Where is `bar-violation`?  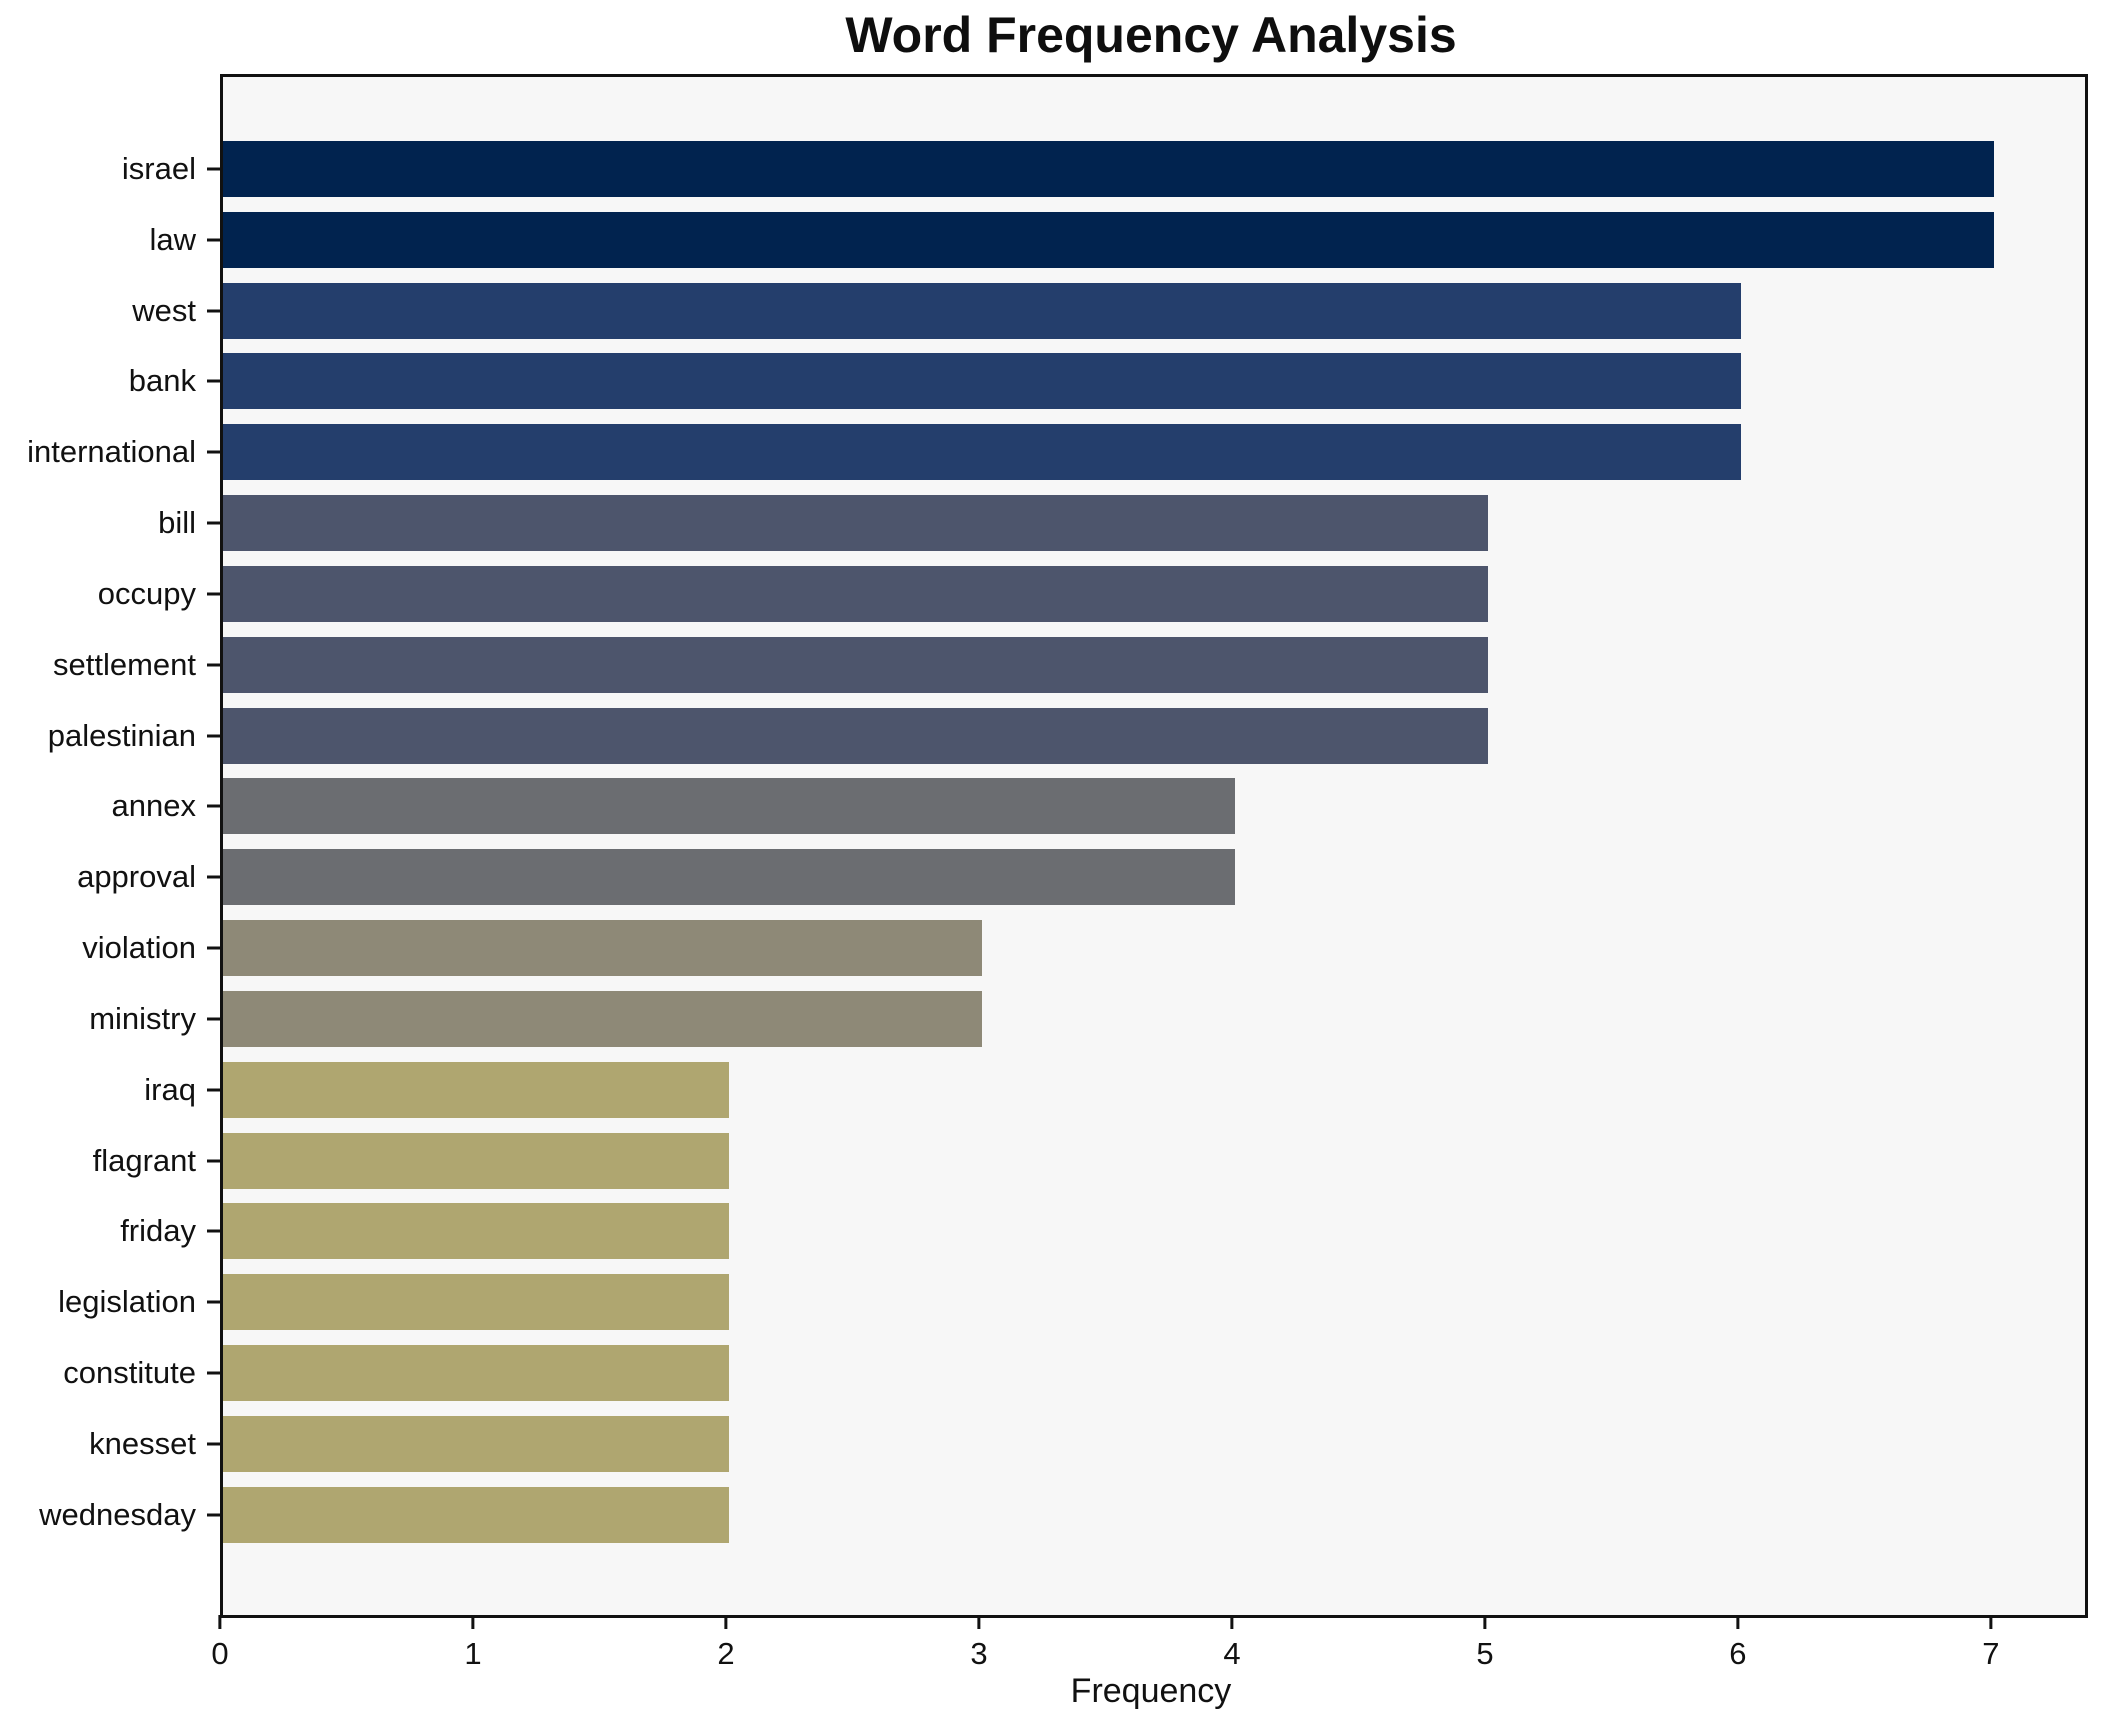
bar-violation is located at coordinates (602, 948).